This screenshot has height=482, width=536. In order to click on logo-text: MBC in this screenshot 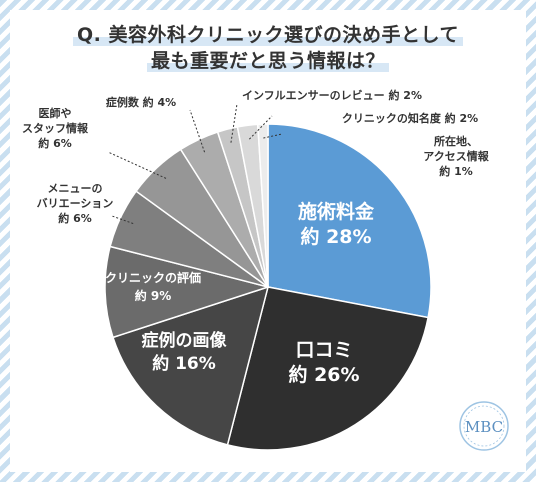, I will do `click(484, 427)`.